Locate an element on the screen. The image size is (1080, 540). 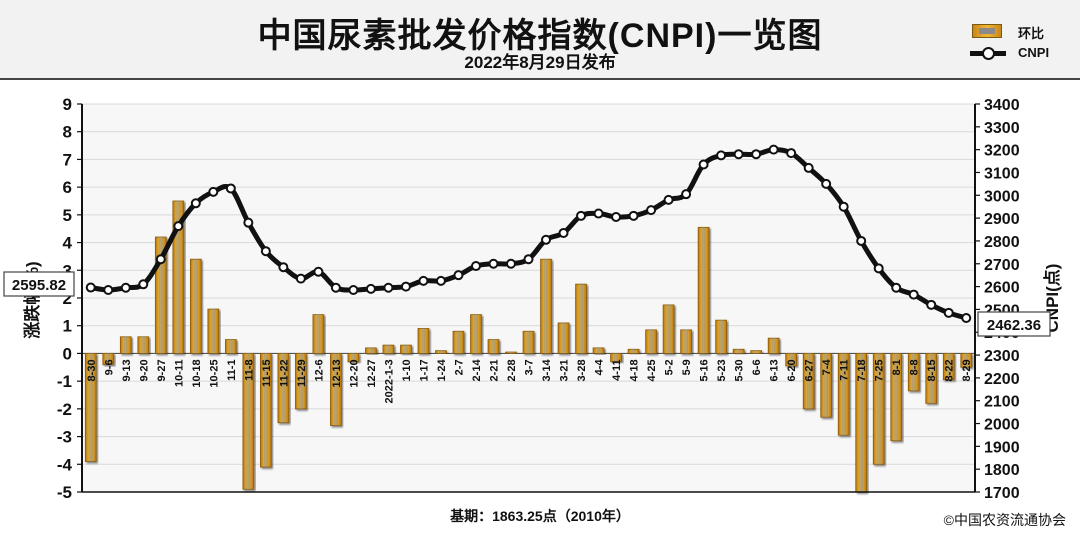
last-value-label: 2462.36 is located at coordinates (1014, 325).